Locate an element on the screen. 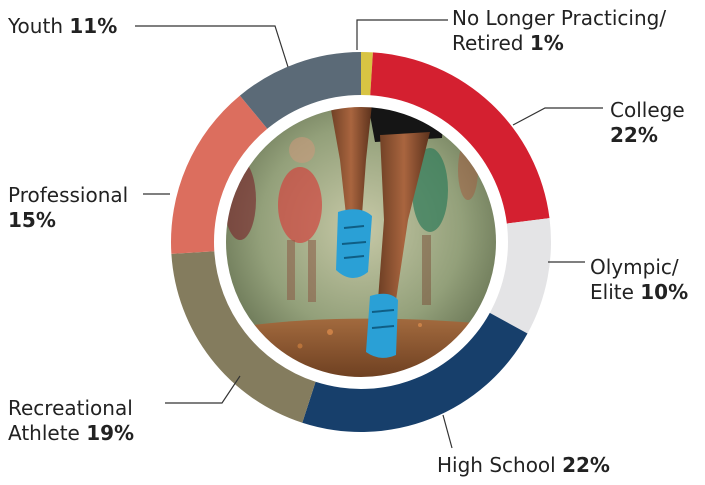 The width and height of the screenshot is (705, 485). value-recreational: 19% is located at coordinates (110, 433).